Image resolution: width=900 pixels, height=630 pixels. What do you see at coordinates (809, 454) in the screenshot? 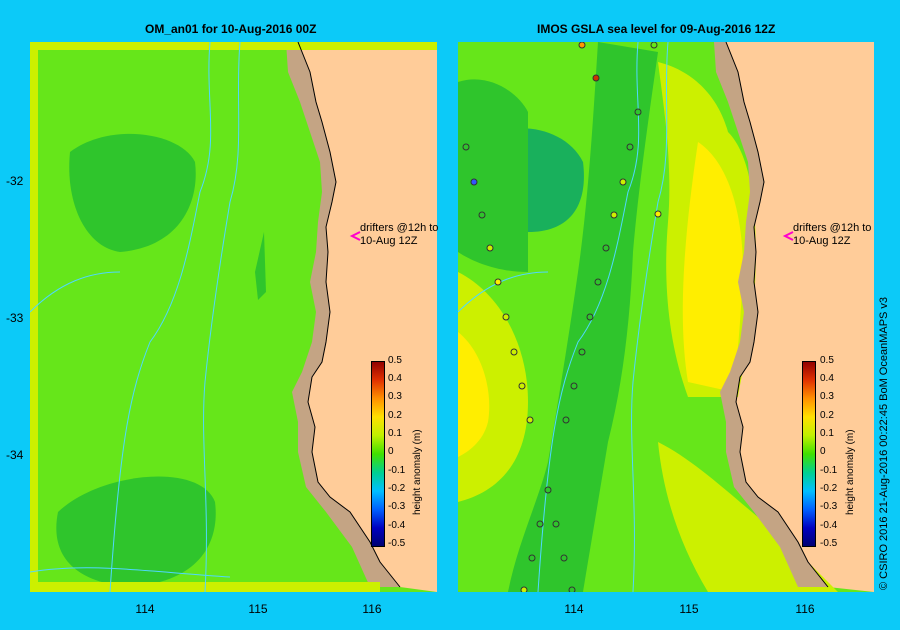
I see `right-colorbar` at bounding box center [809, 454].